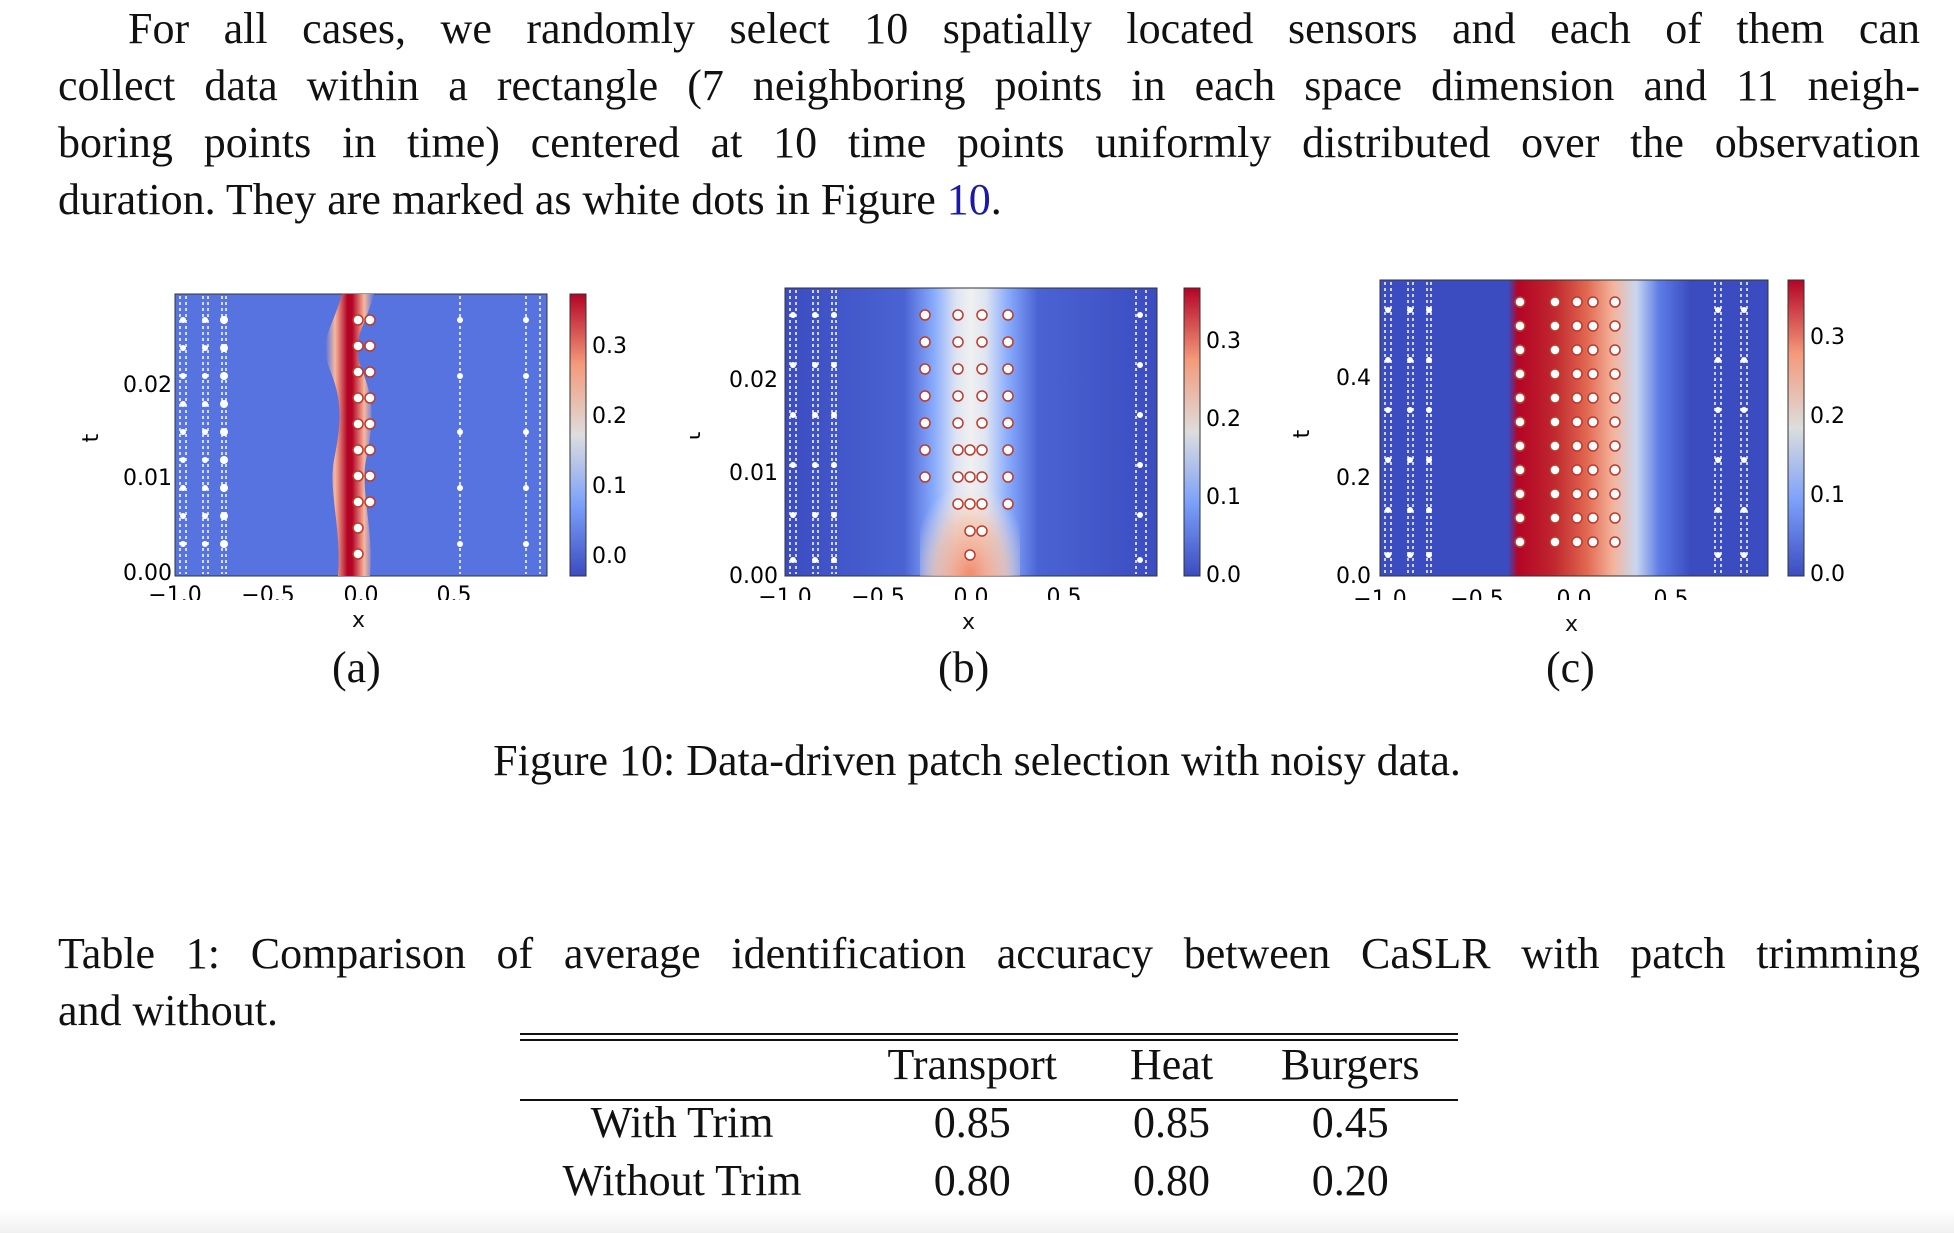  Describe the element at coordinates (174, 591) in the screenshot. I see `panel-a-xtick-1: −1.0` at that location.